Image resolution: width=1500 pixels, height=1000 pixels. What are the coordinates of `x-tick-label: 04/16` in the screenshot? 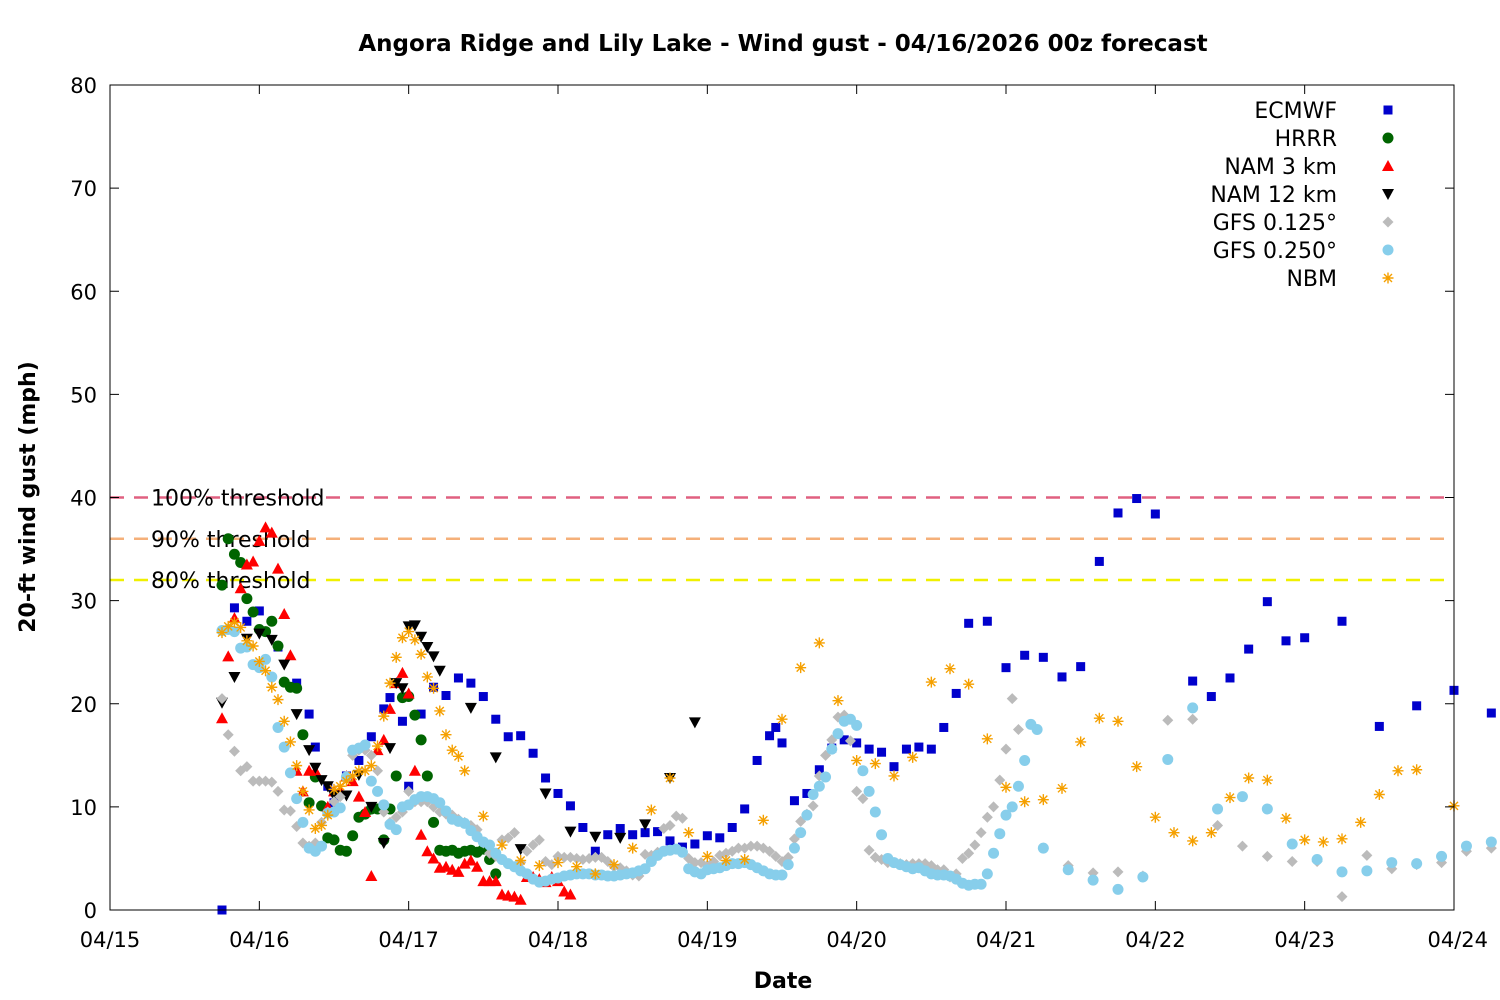 It's located at (259, 940).